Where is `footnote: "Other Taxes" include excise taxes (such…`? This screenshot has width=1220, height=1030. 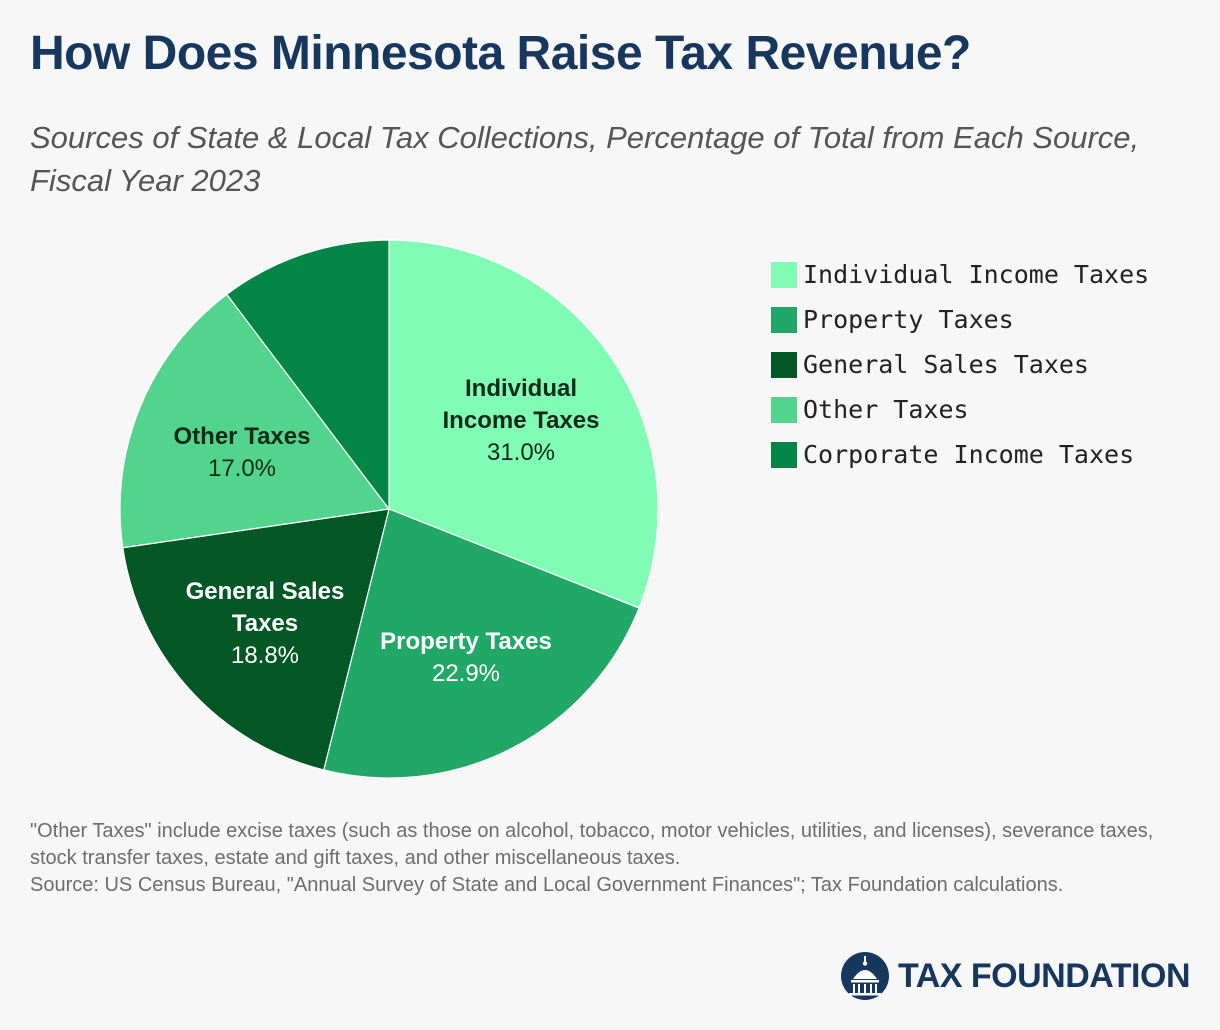 footnote: "Other Taxes" include excise taxes (such… is located at coordinates (615, 858).